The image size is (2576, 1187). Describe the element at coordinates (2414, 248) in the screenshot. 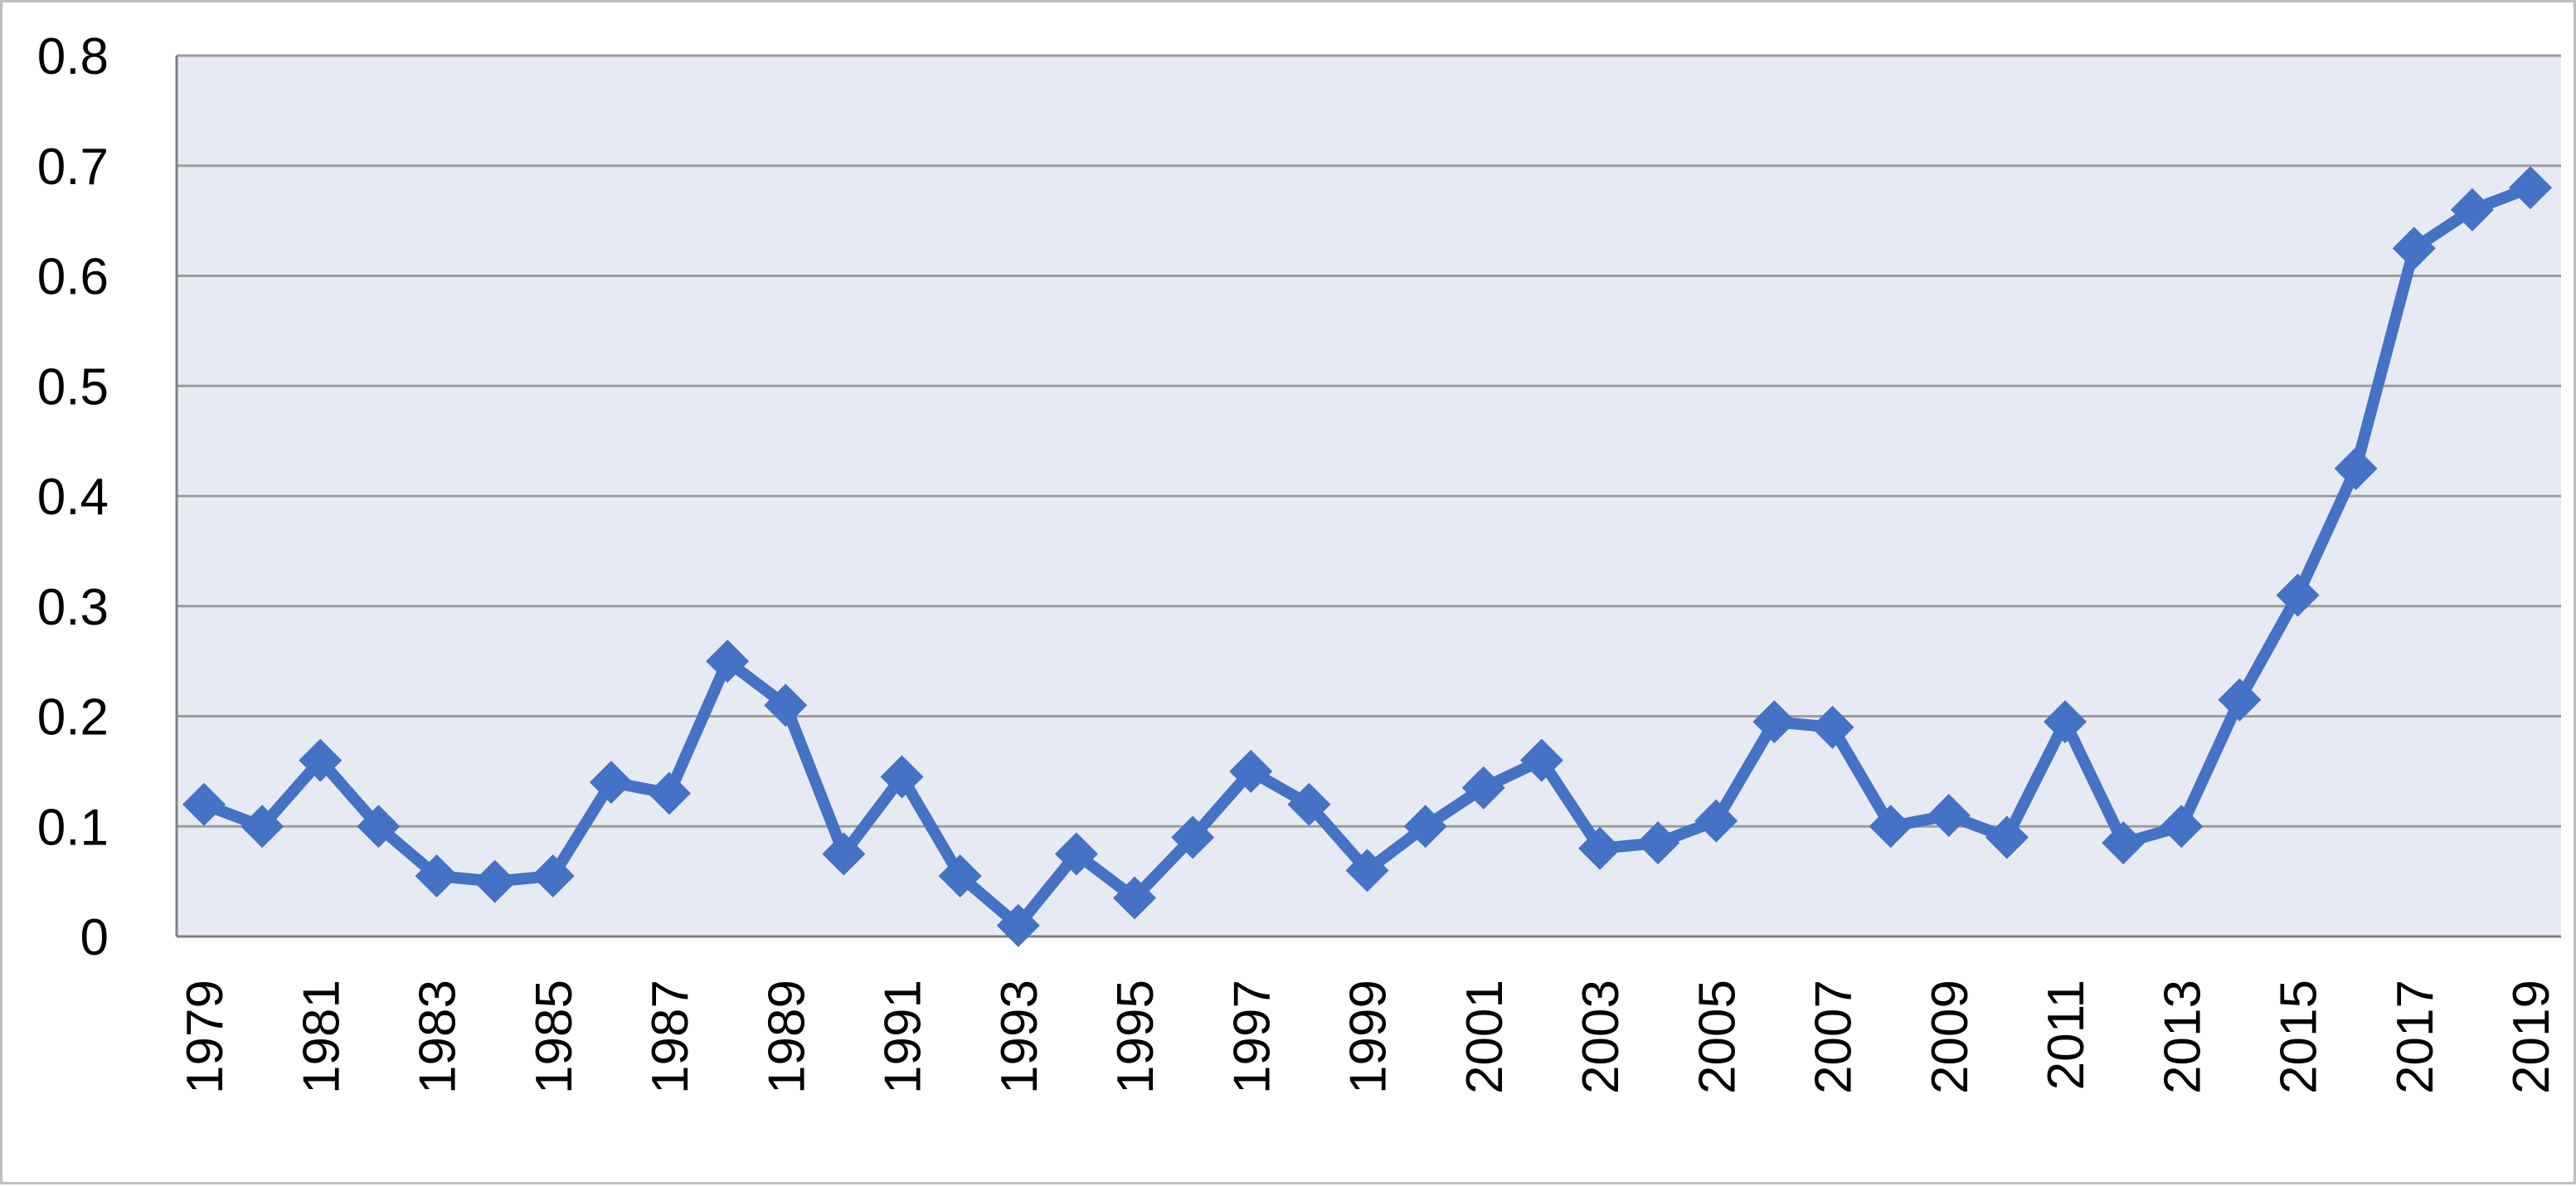

I see `data-point-2017` at that location.